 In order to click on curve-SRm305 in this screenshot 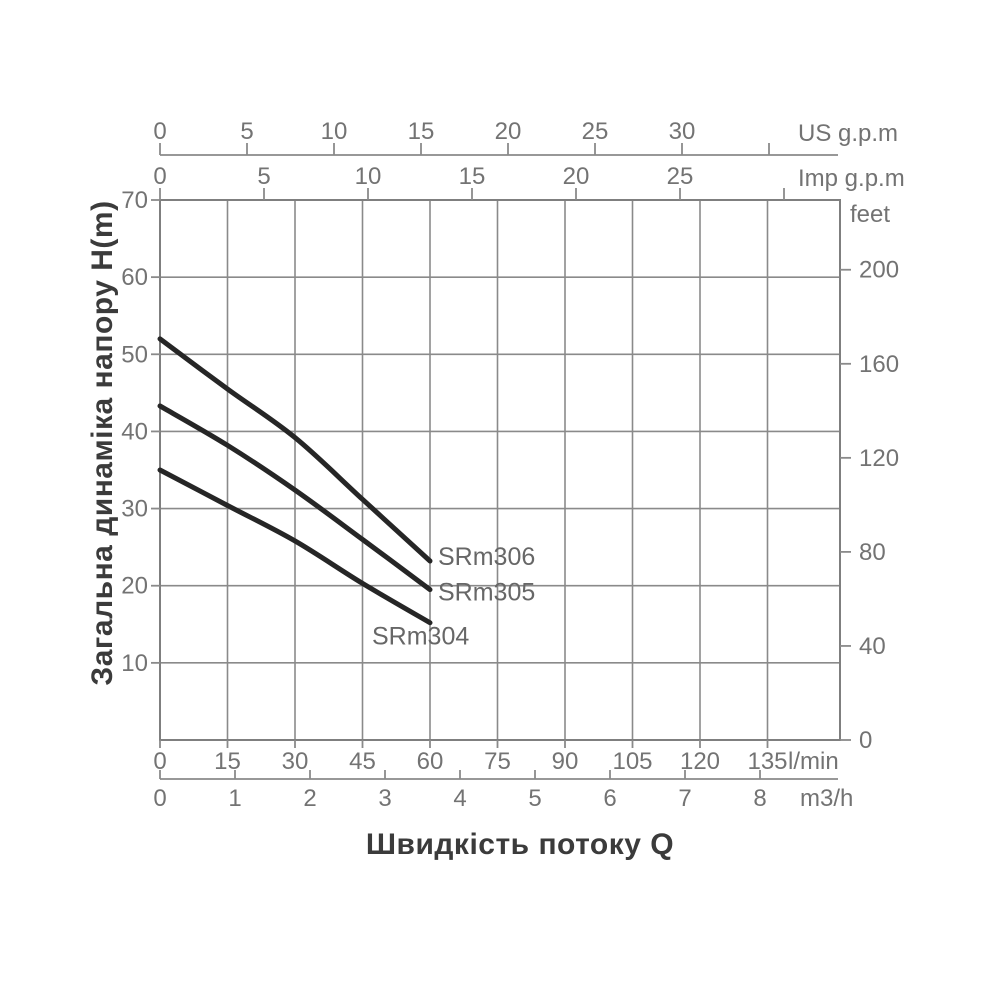, I will do `click(295, 498)`.